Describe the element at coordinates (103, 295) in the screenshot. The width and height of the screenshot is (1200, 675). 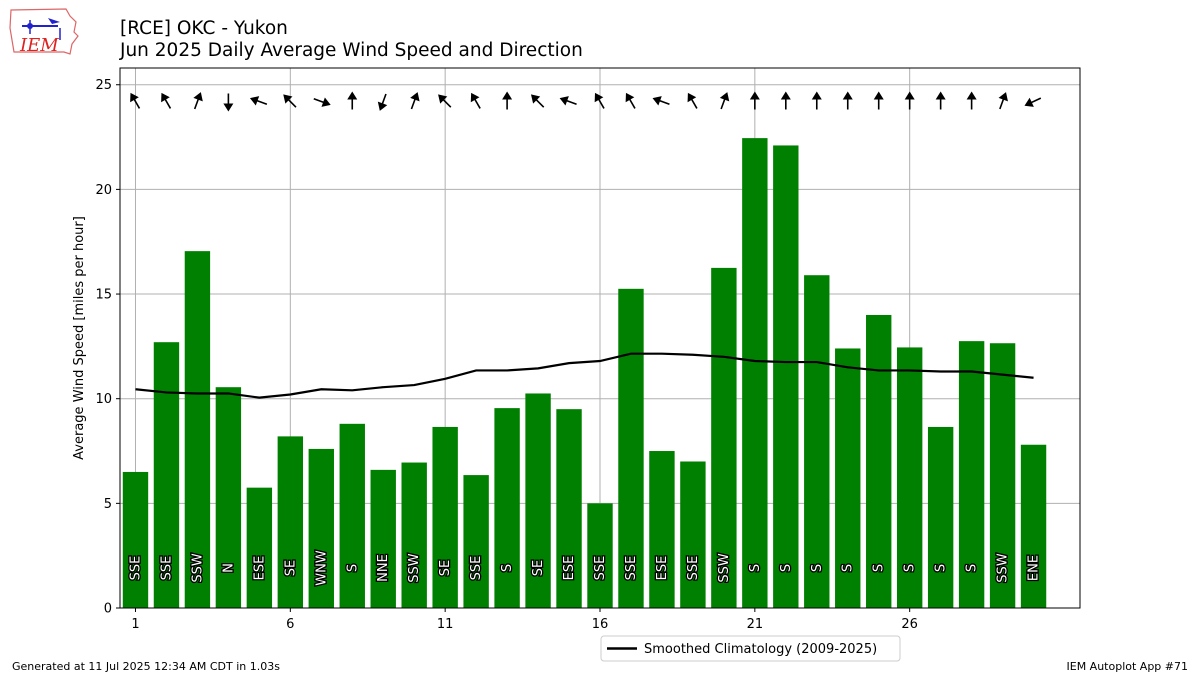
I see `y-tick-label: 15` at that location.